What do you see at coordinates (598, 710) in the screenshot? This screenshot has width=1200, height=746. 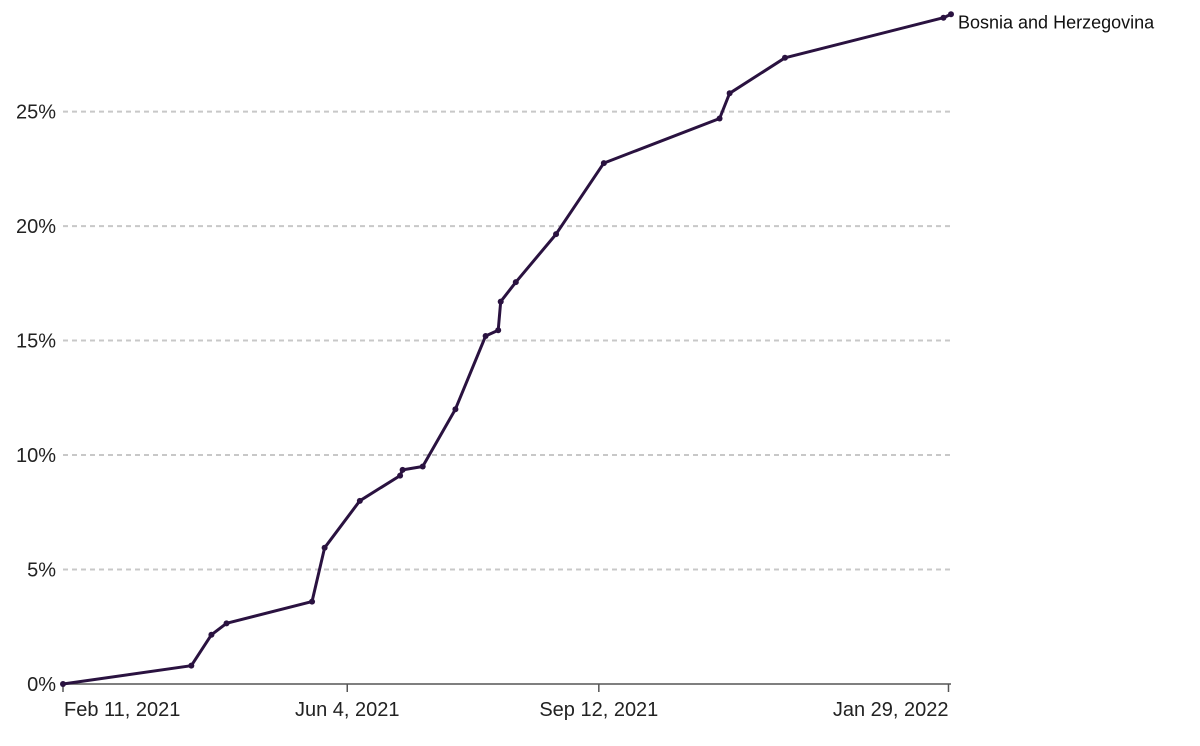 I see `x-tick-label: Sep 12, 2021` at bounding box center [598, 710].